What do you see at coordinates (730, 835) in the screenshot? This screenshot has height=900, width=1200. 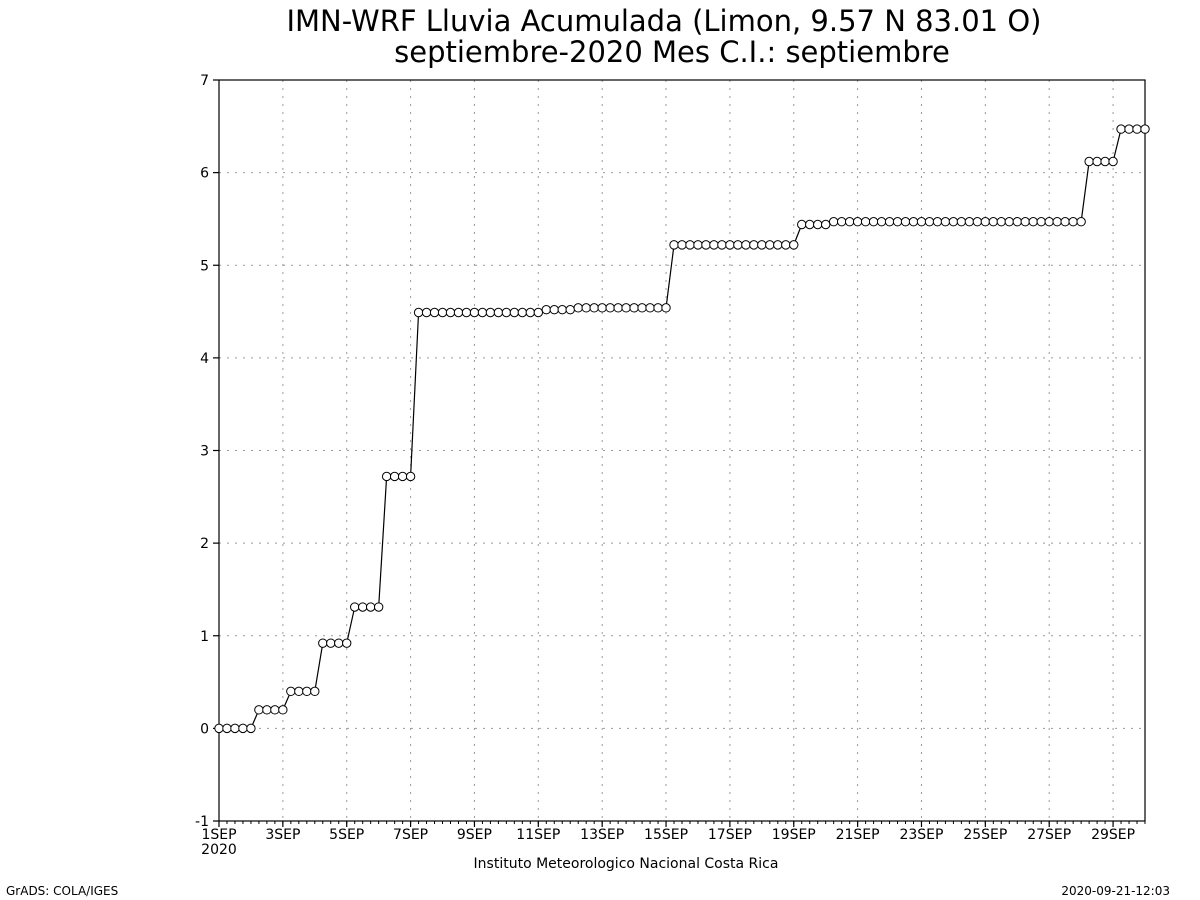 I see `x-tick-label: 17SEP` at bounding box center [730, 835].